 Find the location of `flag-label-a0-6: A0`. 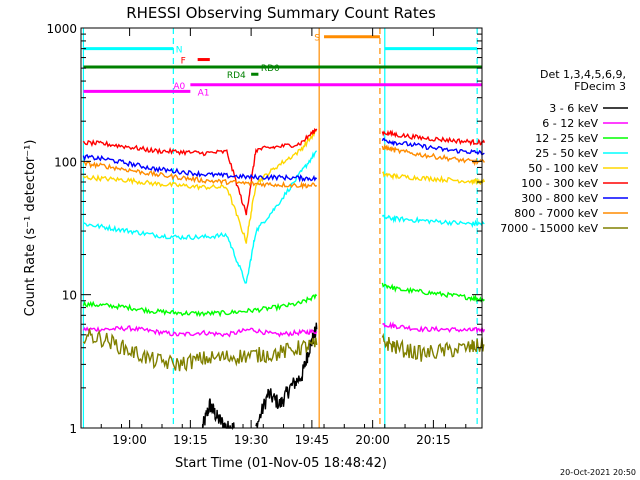

flag-label-a0-6: A0 is located at coordinates (179, 87).